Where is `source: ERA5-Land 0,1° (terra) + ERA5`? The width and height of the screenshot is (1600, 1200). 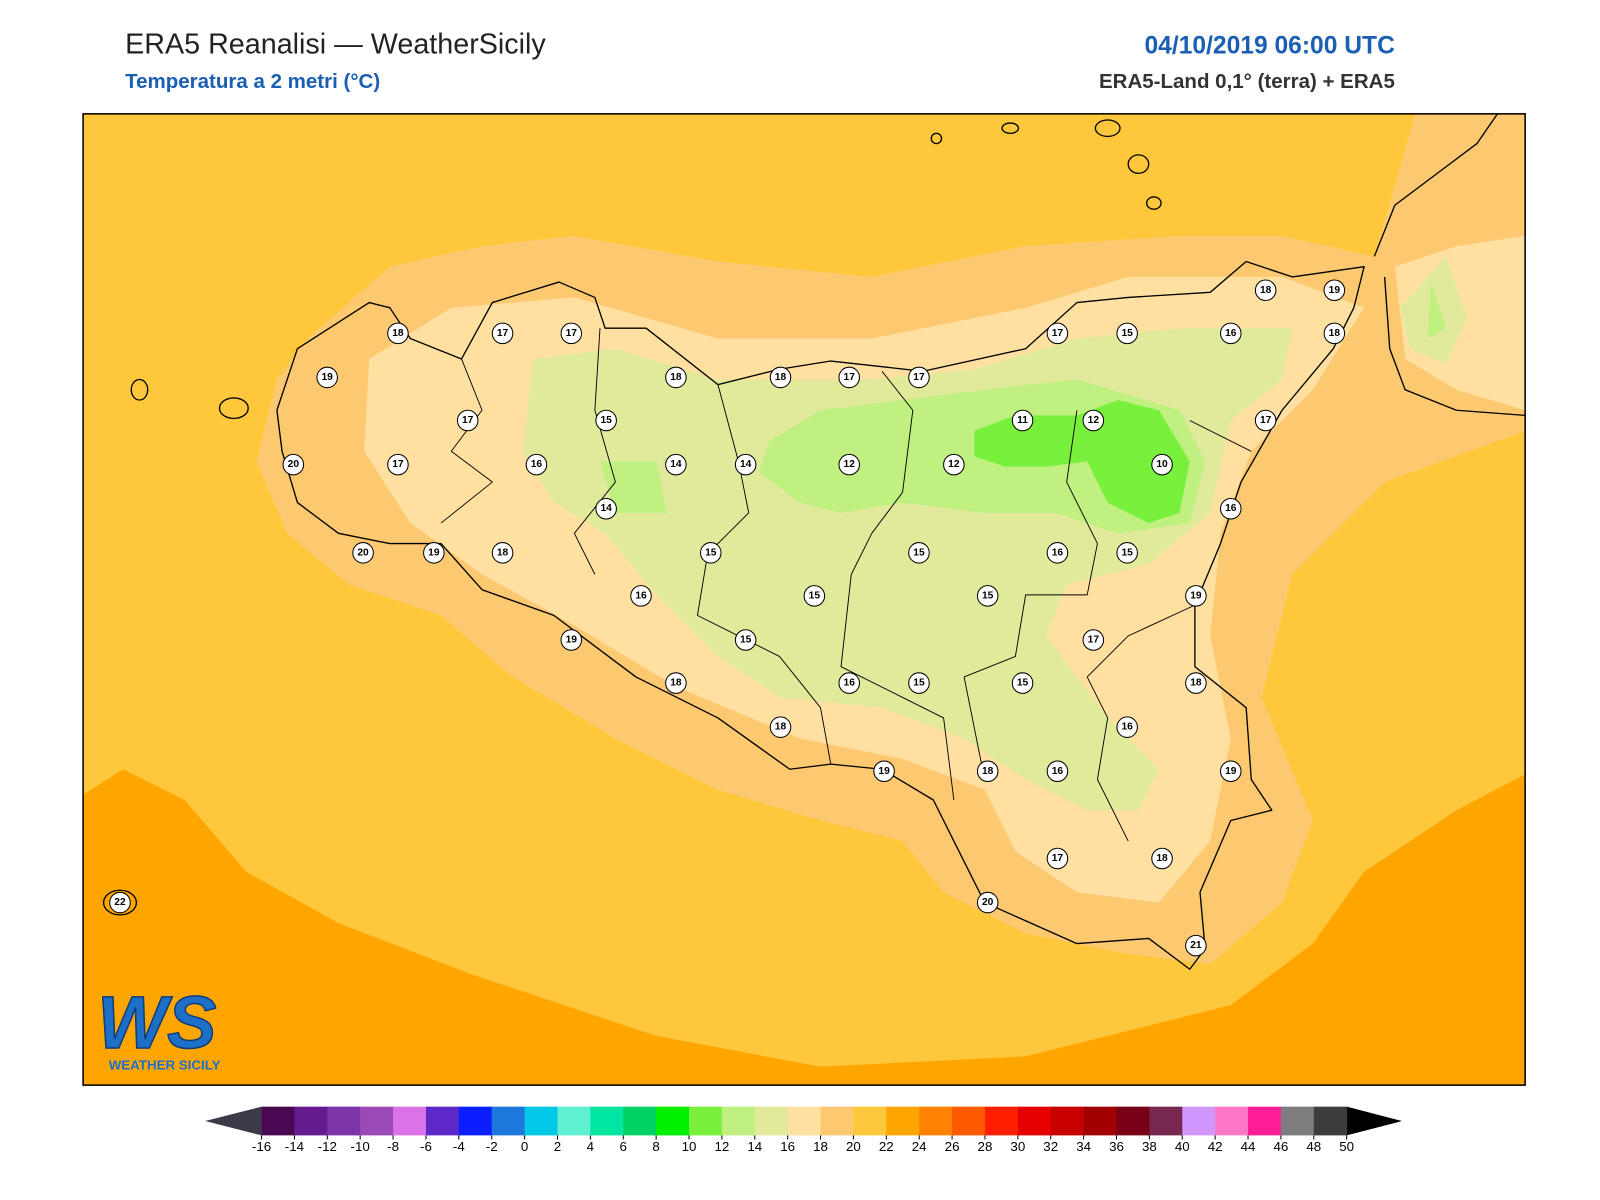 source: ERA5-Land 0,1° (terra) + ERA5 is located at coordinates (1247, 81).